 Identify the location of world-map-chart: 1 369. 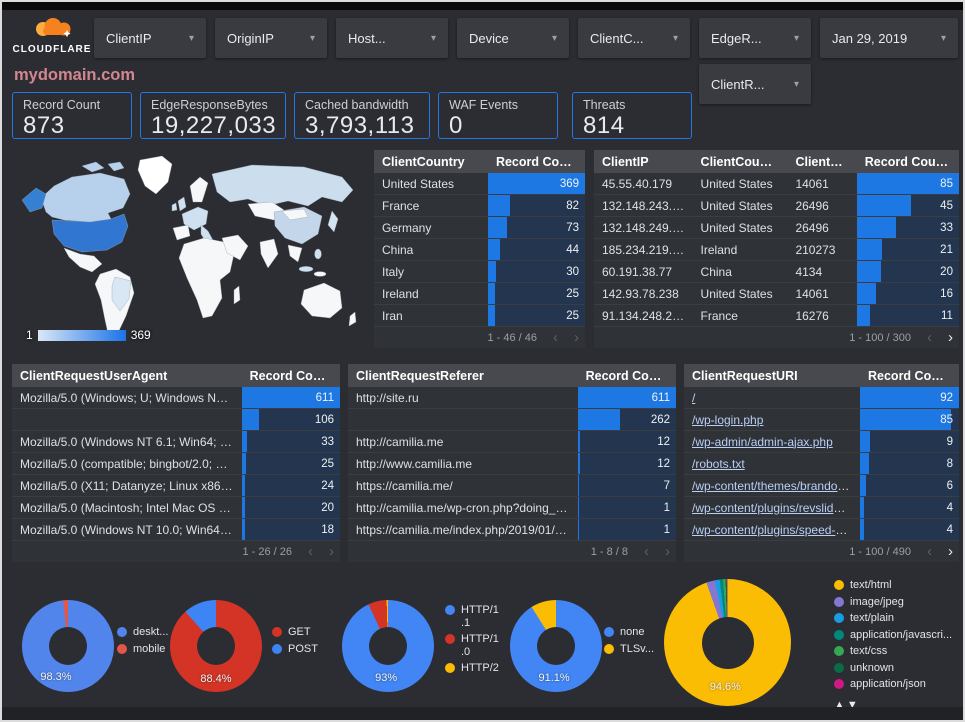
(190, 249).